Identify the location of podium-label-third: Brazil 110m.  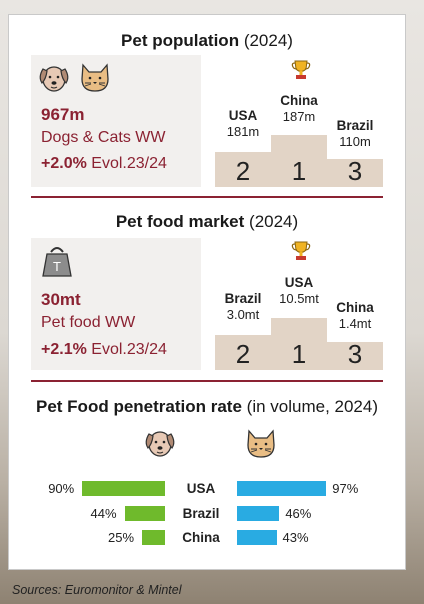
(355, 133).